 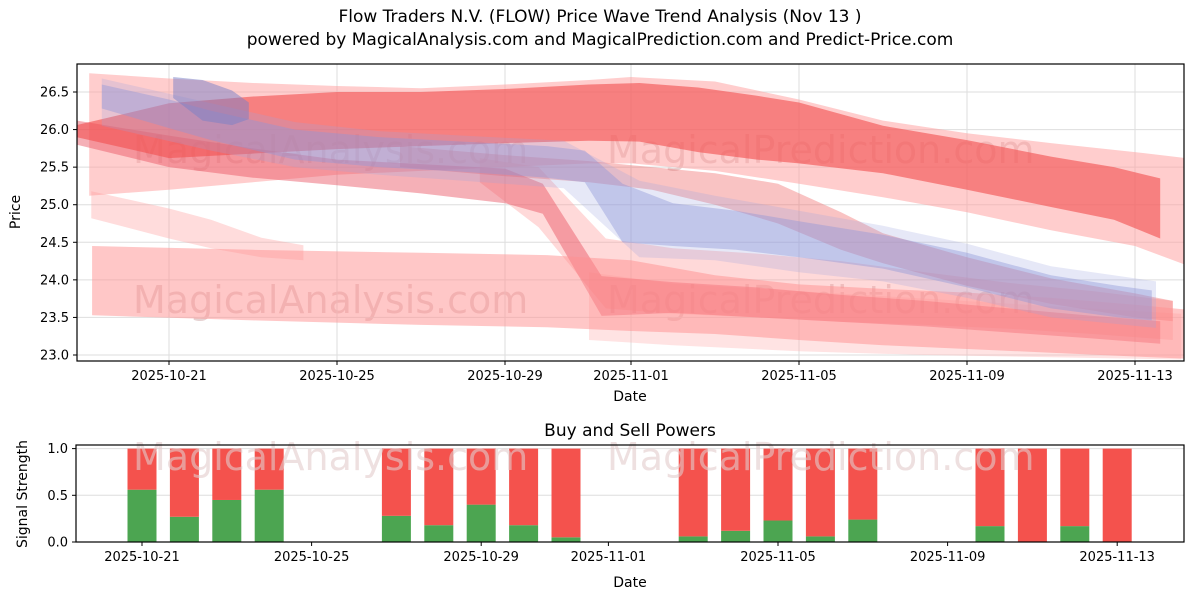 What do you see at coordinates (16, 212) in the screenshot?
I see `y-axis-label-price: Price` at bounding box center [16, 212].